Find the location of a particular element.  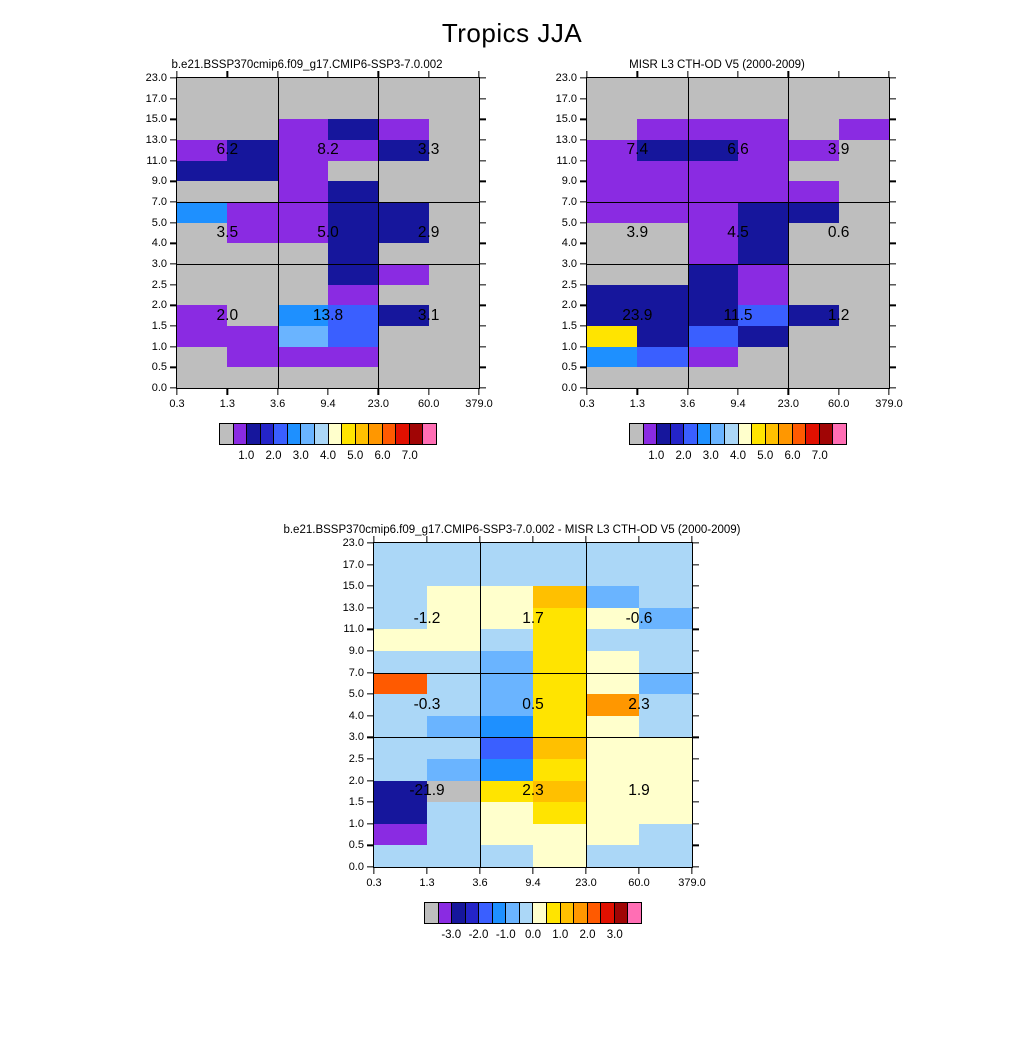

x-tick-label: 379.0 is located at coordinates (889, 404).